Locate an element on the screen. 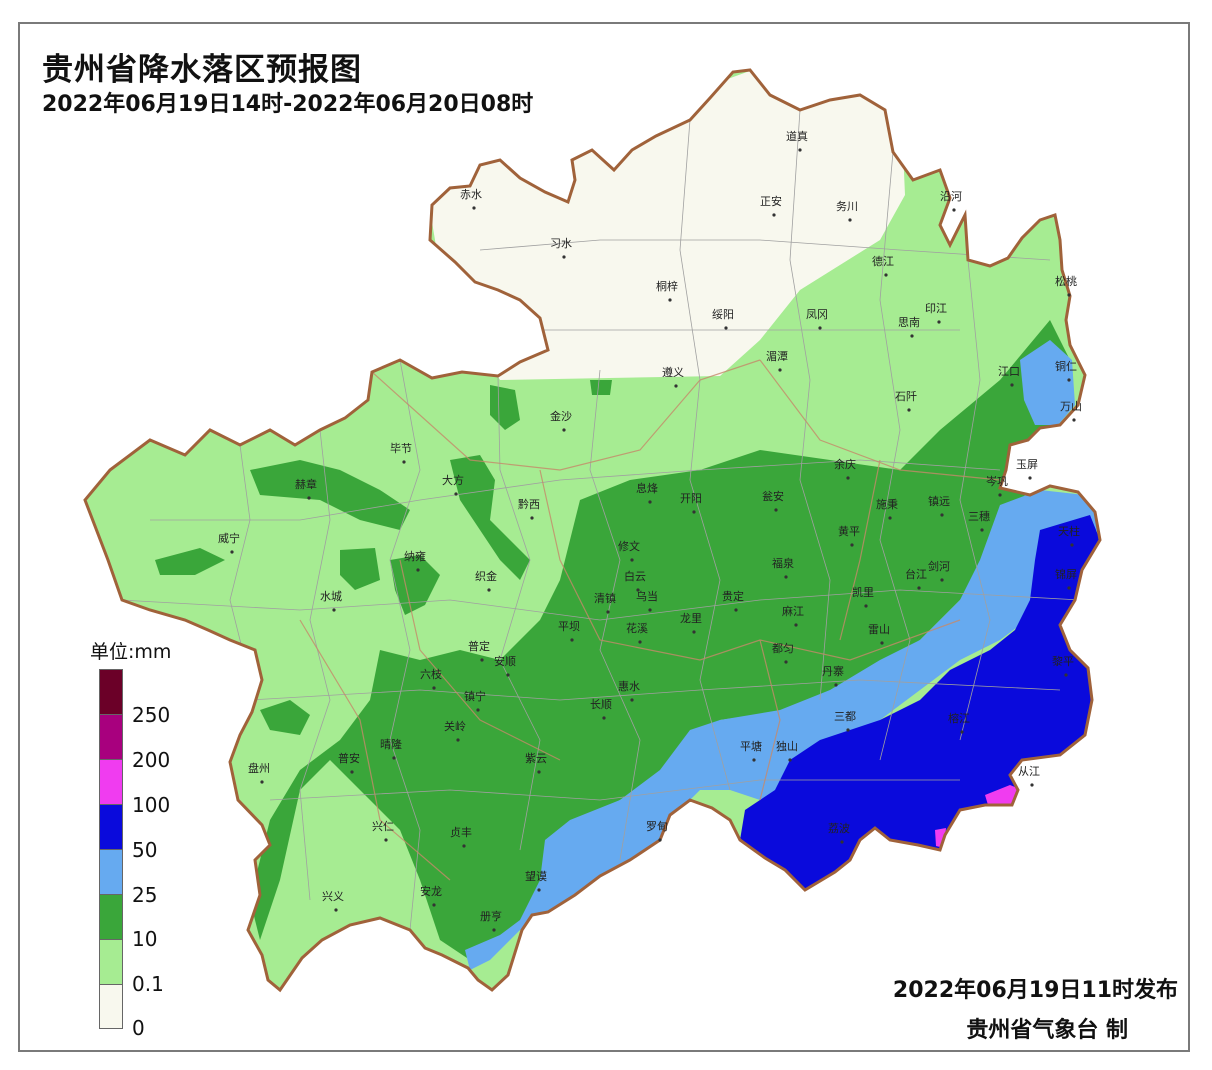  city-label: 纳雍 is located at coordinates (415, 556).